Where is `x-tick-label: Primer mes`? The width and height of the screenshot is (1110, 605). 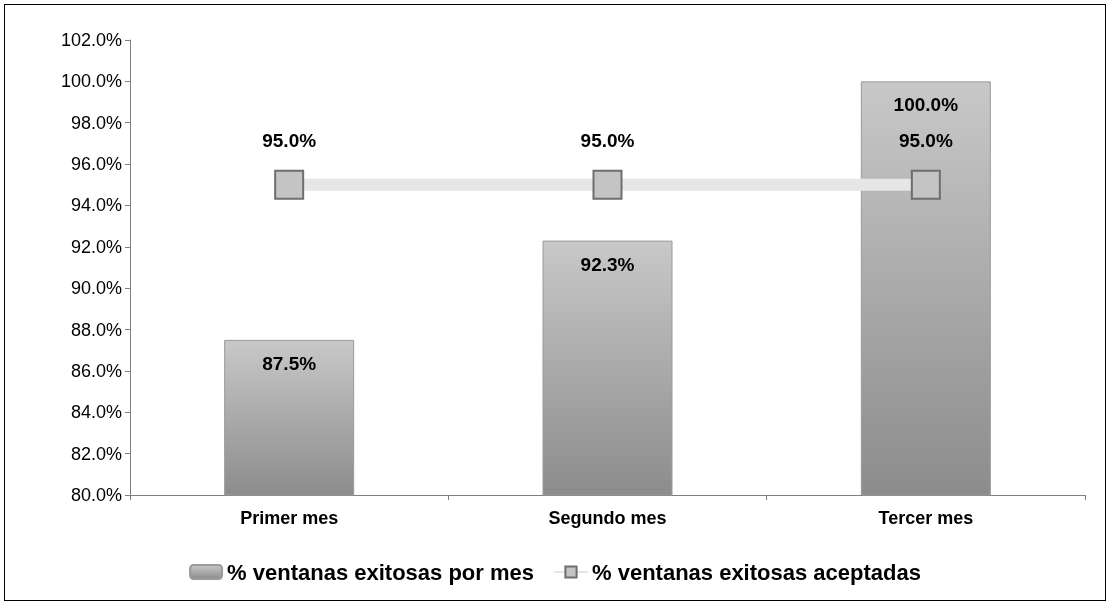 x-tick-label: Primer mes is located at coordinates (289, 518).